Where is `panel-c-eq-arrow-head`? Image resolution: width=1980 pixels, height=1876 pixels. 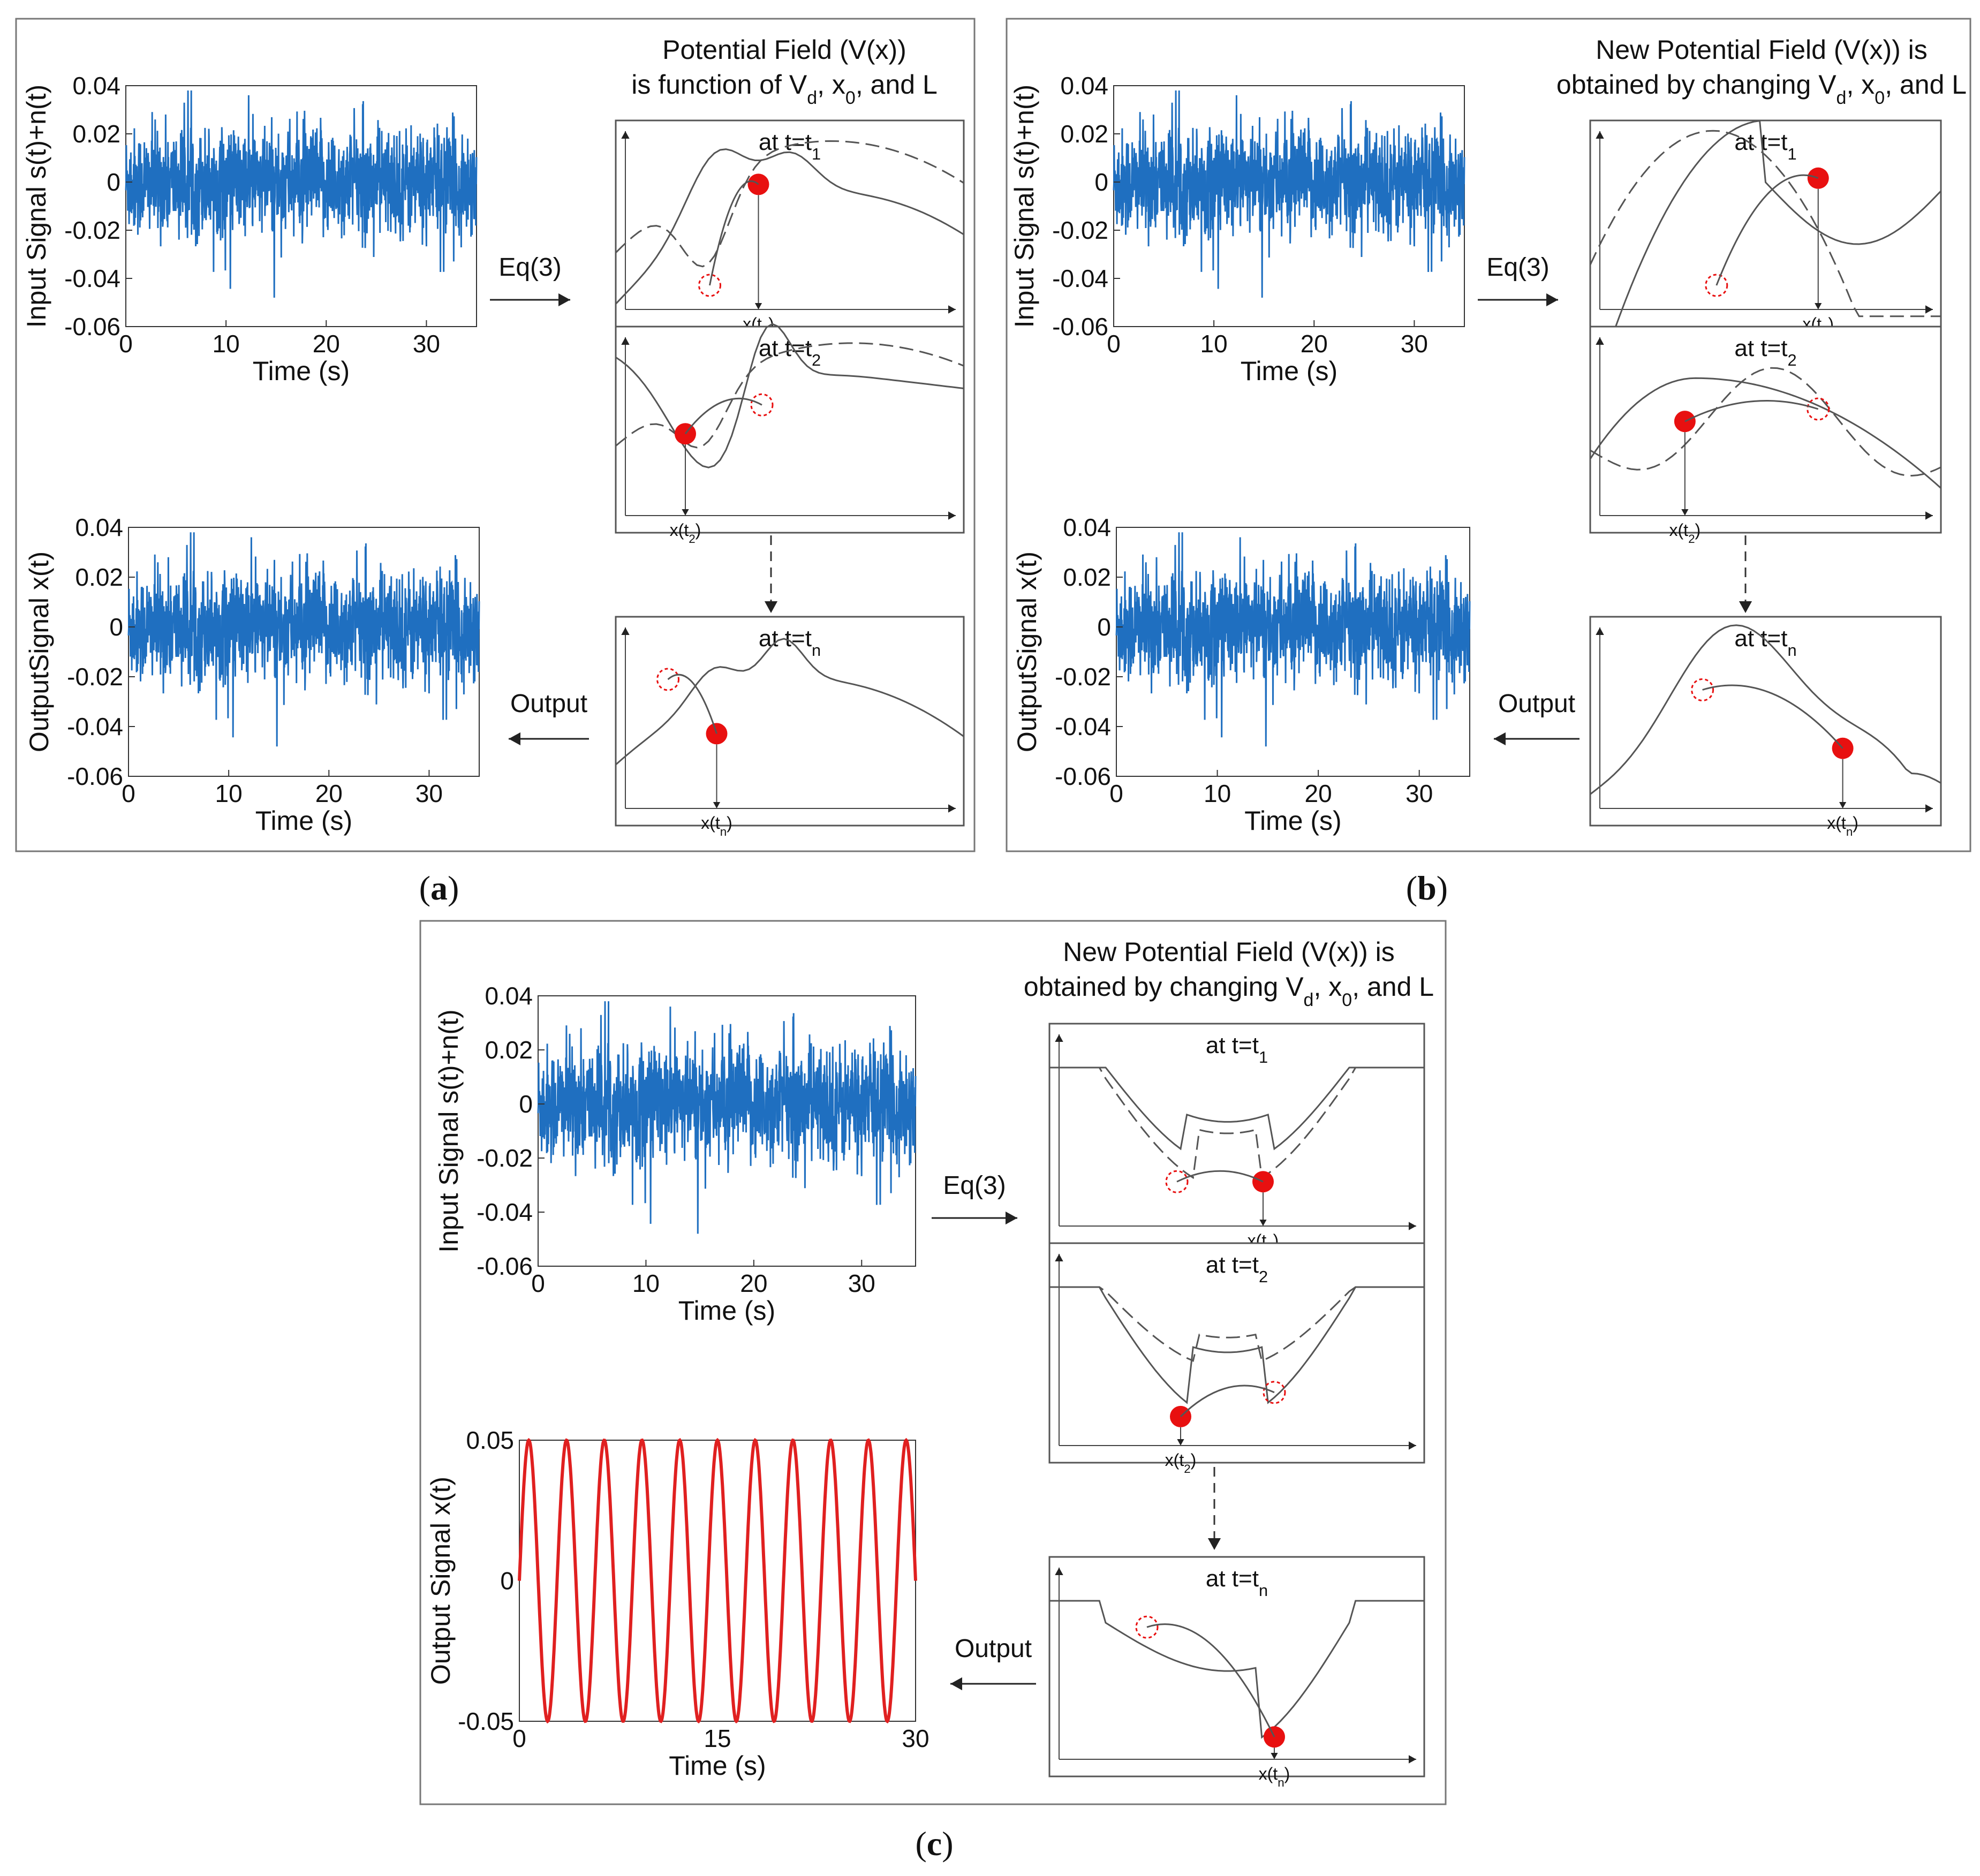
panel-c-eq-arrow-head is located at coordinates (1011, 1218).